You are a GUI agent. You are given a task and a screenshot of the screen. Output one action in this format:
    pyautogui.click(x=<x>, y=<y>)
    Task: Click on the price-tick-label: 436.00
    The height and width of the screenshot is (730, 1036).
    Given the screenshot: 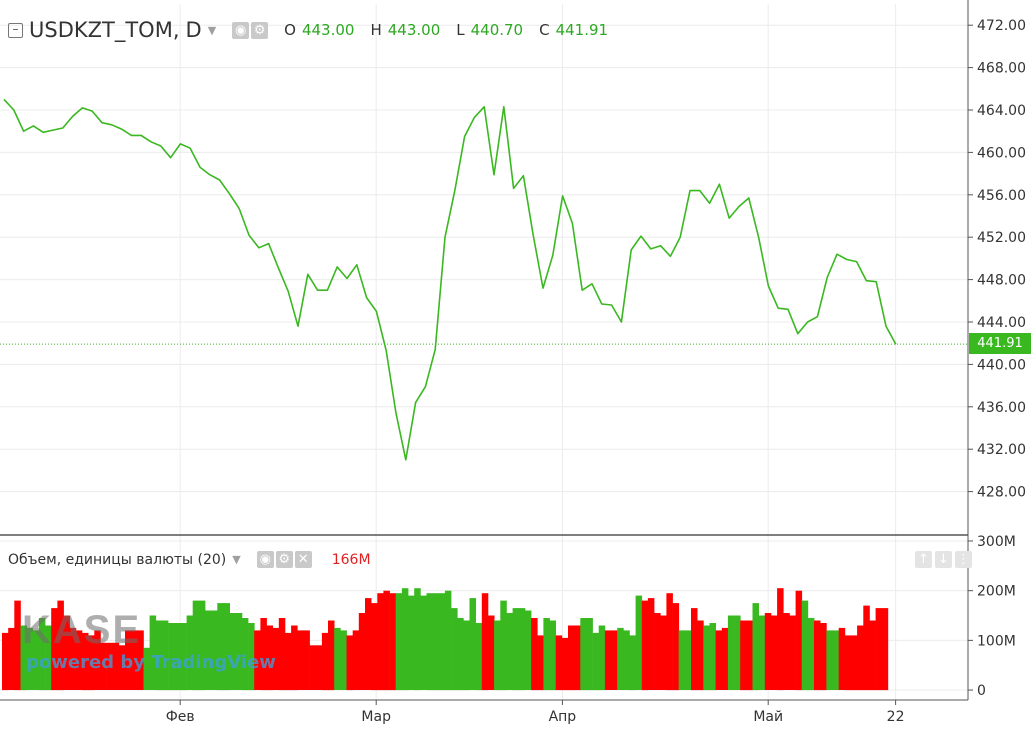 What is the action you would take?
    pyautogui.click(x=1001, y=408)
    